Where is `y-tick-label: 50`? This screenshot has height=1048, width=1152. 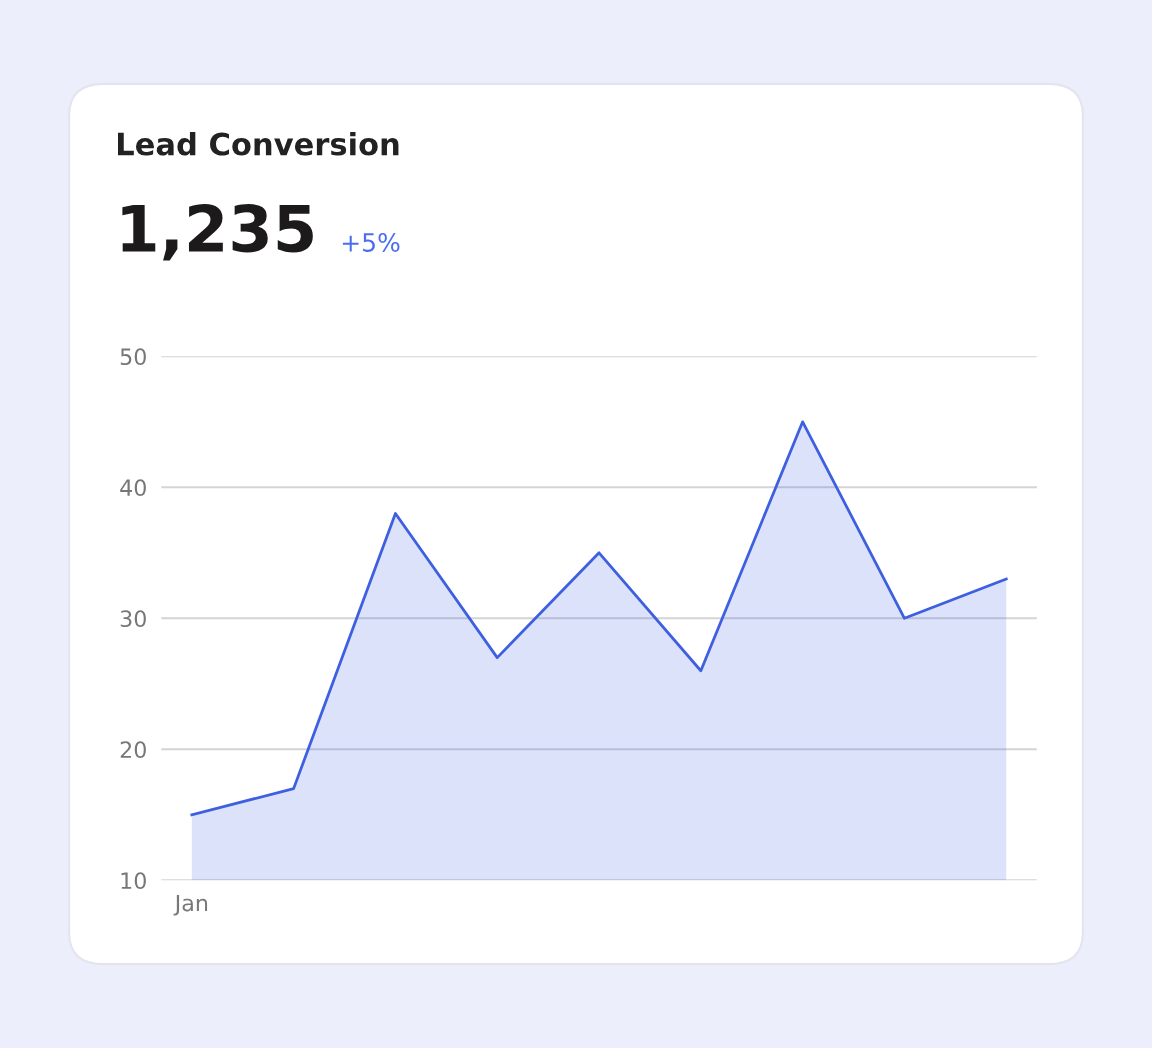
y-tick-label: 50 is located at coordinates (133, 357).